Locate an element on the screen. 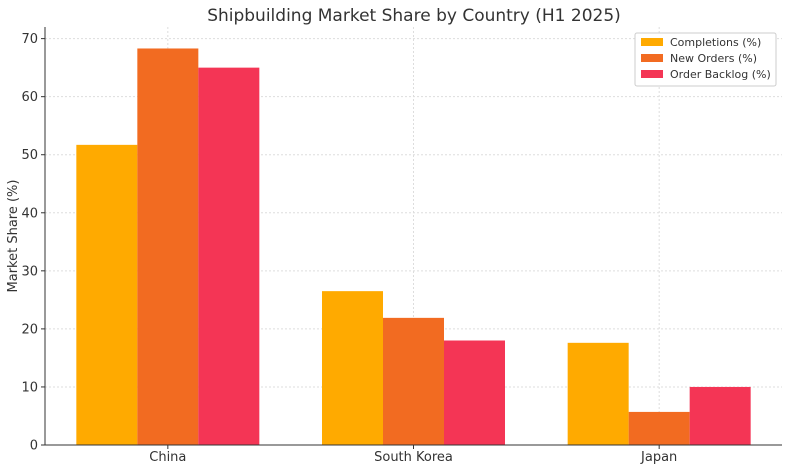  bar-new-orders-china is located at coordinates (168, 246).